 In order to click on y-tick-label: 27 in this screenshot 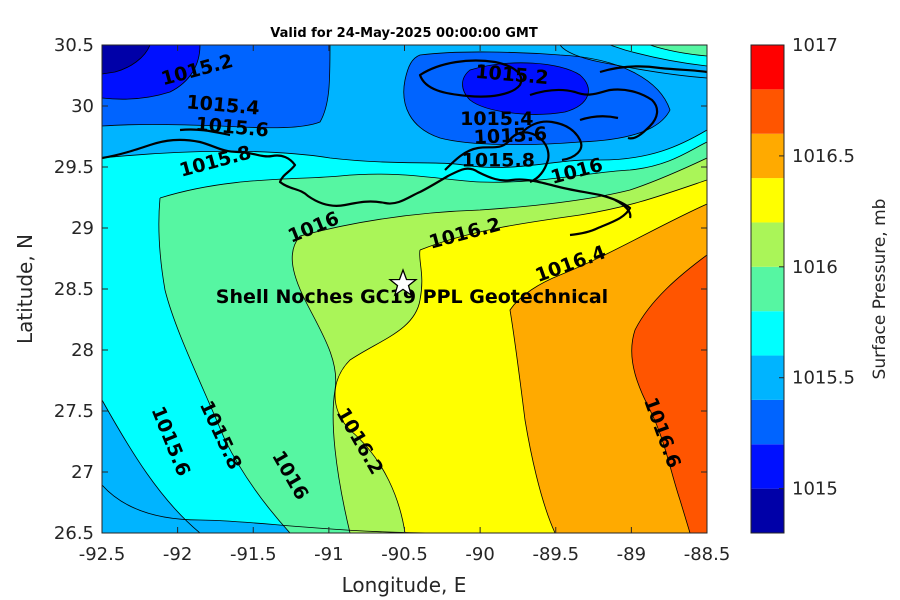, I will do `click(82, 472)`.